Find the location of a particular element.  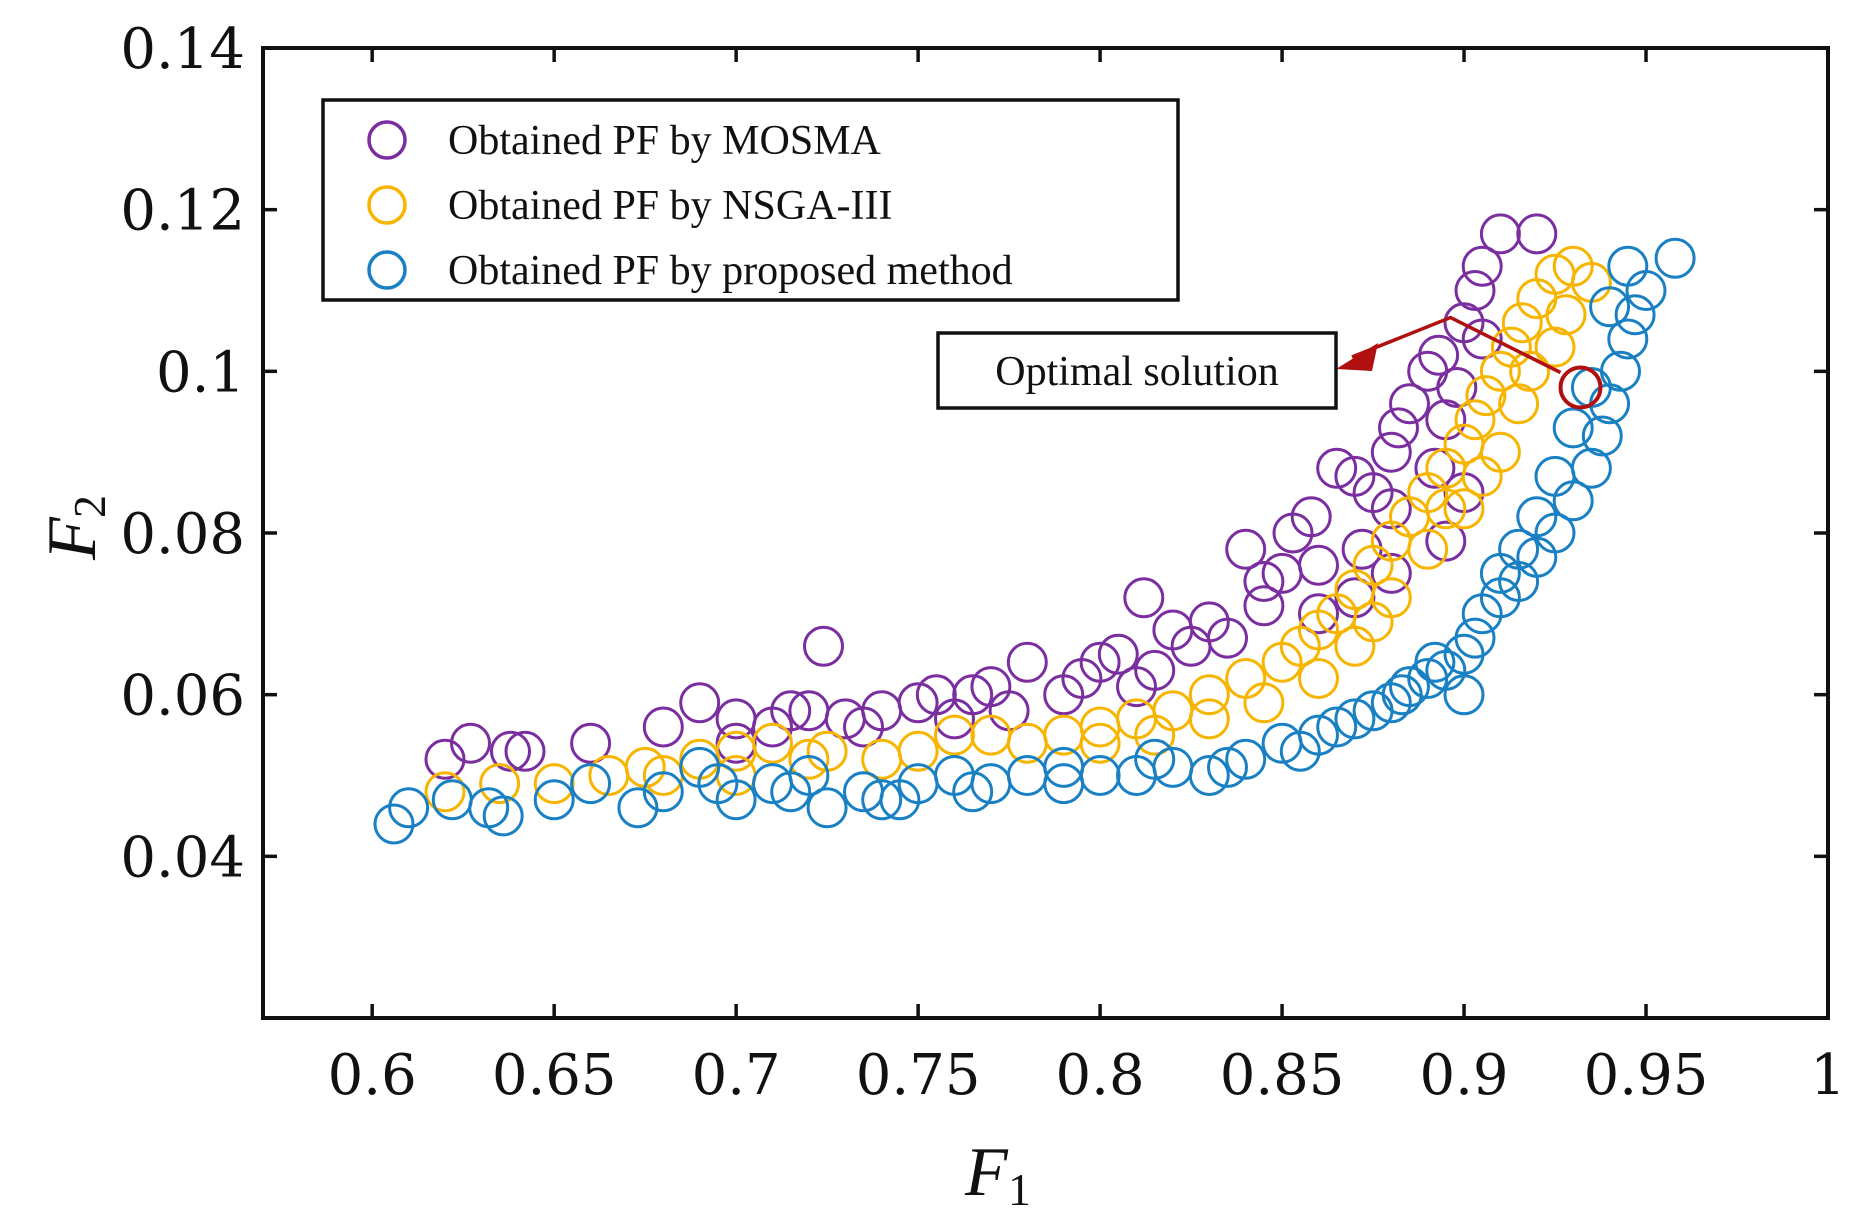

x-tick-label-5: 0.85 is located at coordinates (1282, 1075).